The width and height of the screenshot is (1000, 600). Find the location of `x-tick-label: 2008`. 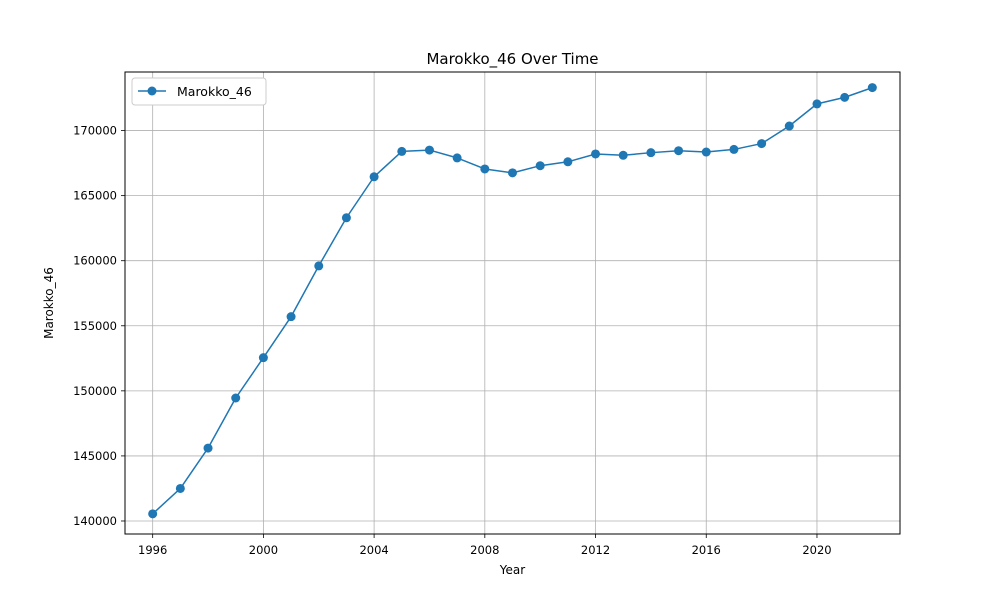

x-tick-label: 2008 is located at coordinates (484, 550).